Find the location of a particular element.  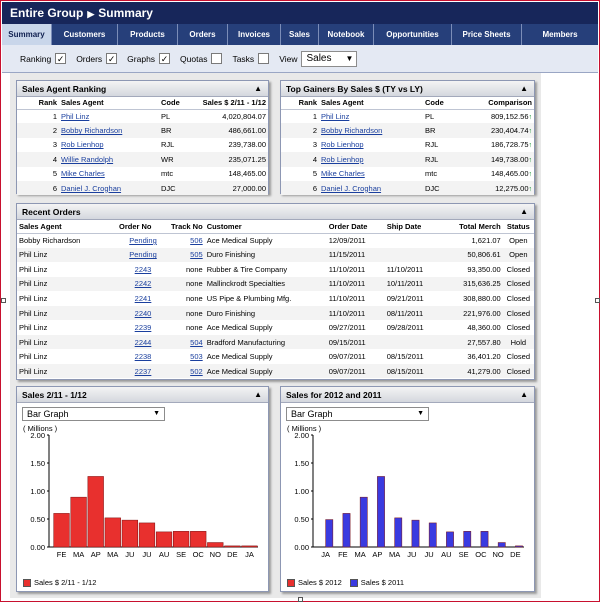

tab-sales: Sales is located at coordinates (300, 34).